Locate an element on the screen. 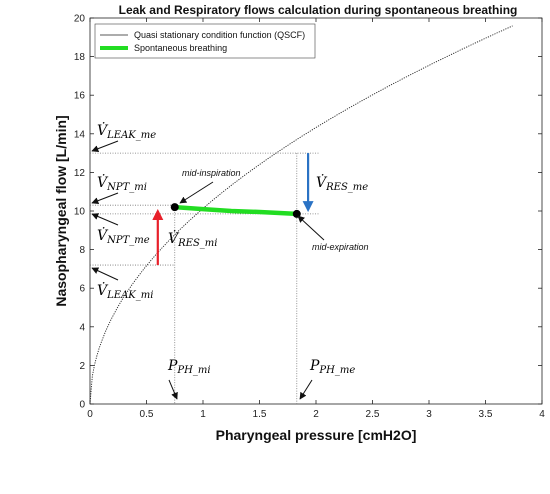 This screenshot has width=550, height=494. x-tick-label: 4 is located at coordinates (542, 414).